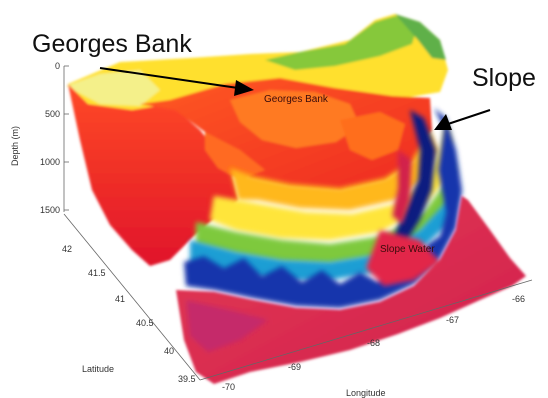  Describe the element at coordinates (39, 138) in the screenshot. I see `depth-axis: 0 500 1000 1500 Depth (m)` at that location.